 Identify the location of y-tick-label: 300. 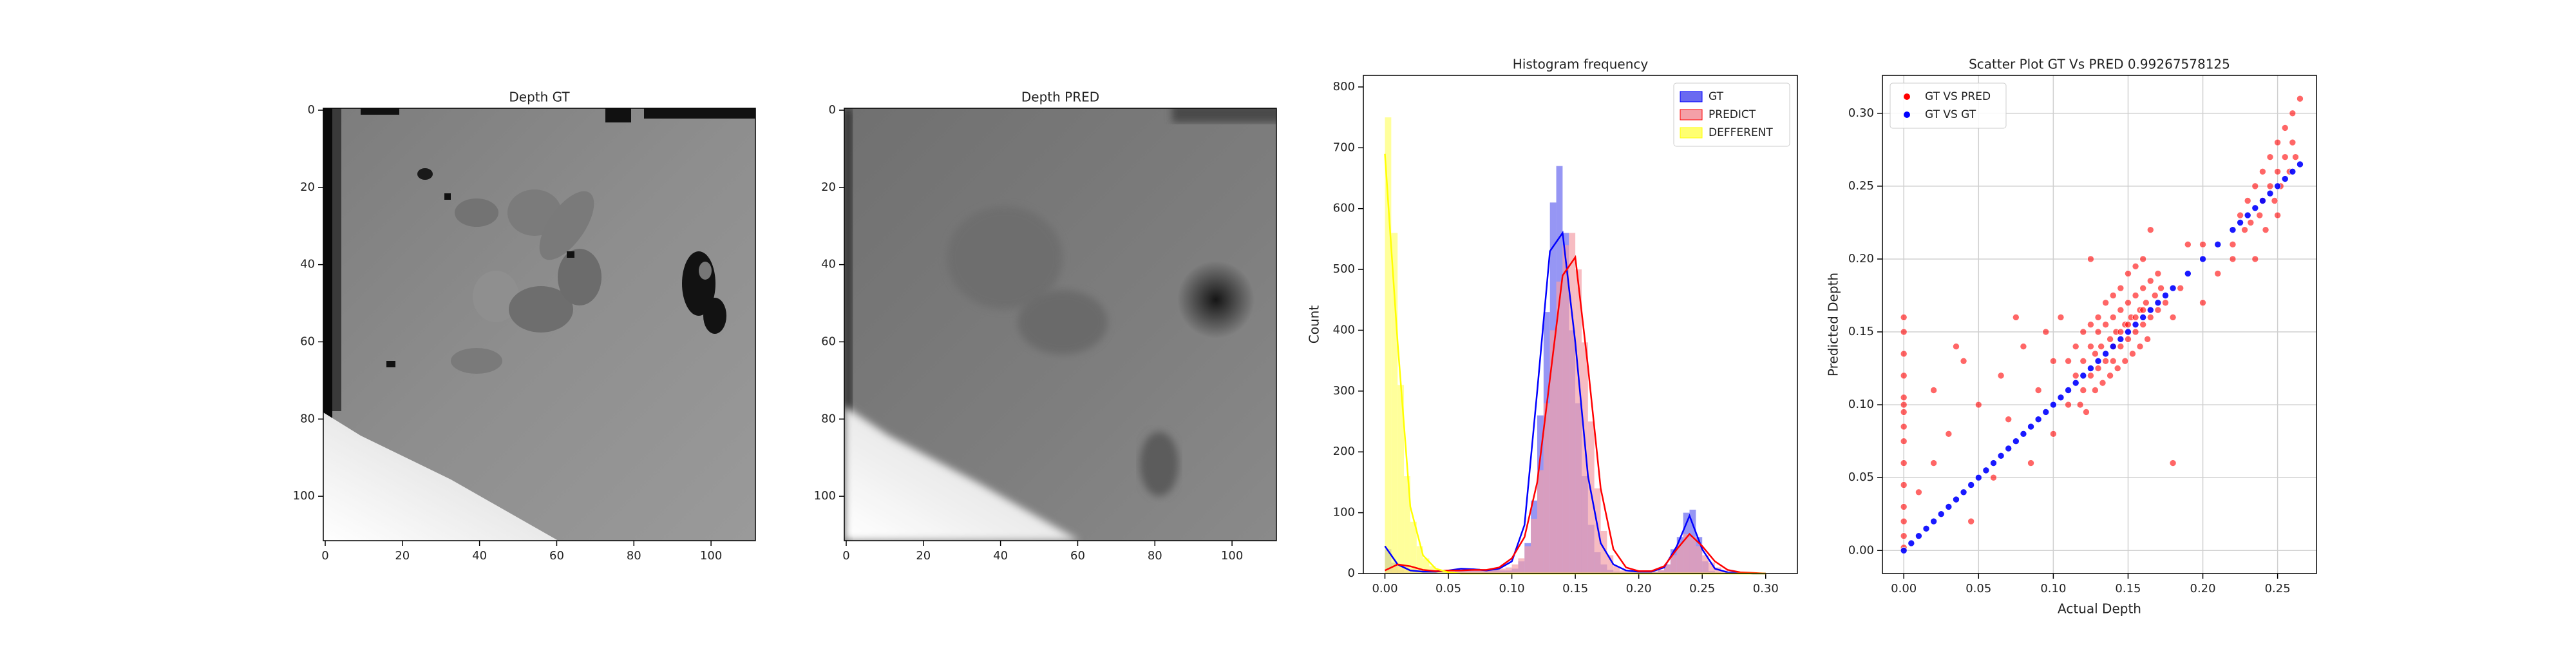
(1344, 391).